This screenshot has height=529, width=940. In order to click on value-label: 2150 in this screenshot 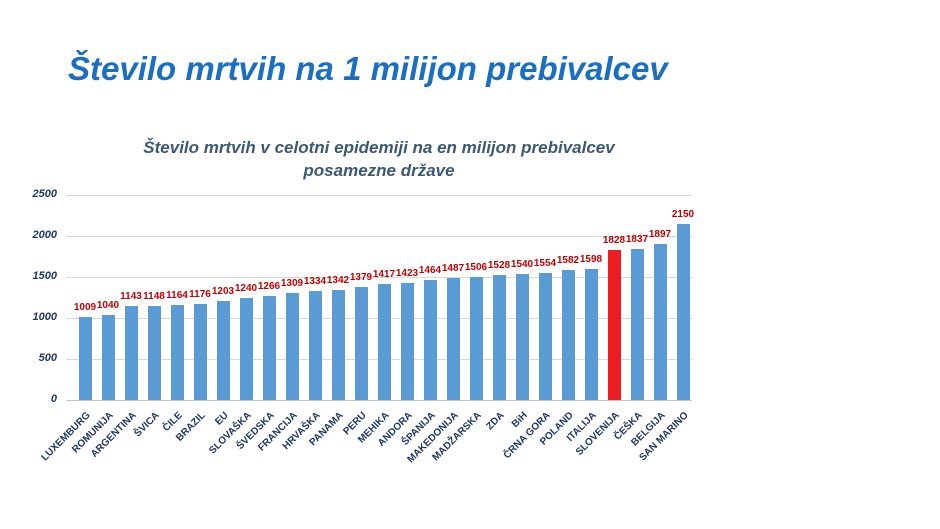, I will do `click(683, 214)`.